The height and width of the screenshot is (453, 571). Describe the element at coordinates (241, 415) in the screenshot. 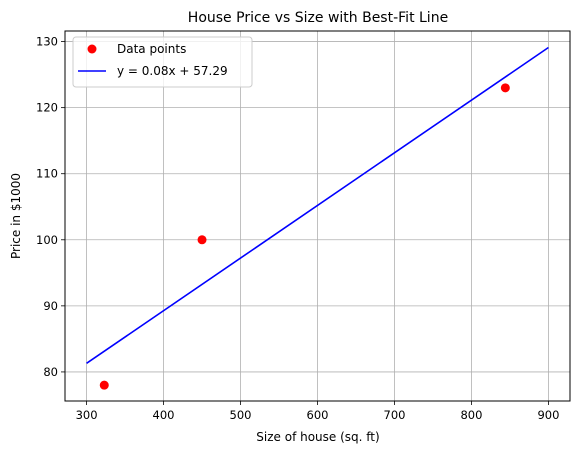

I see `x-tick-label: 500` at that location.